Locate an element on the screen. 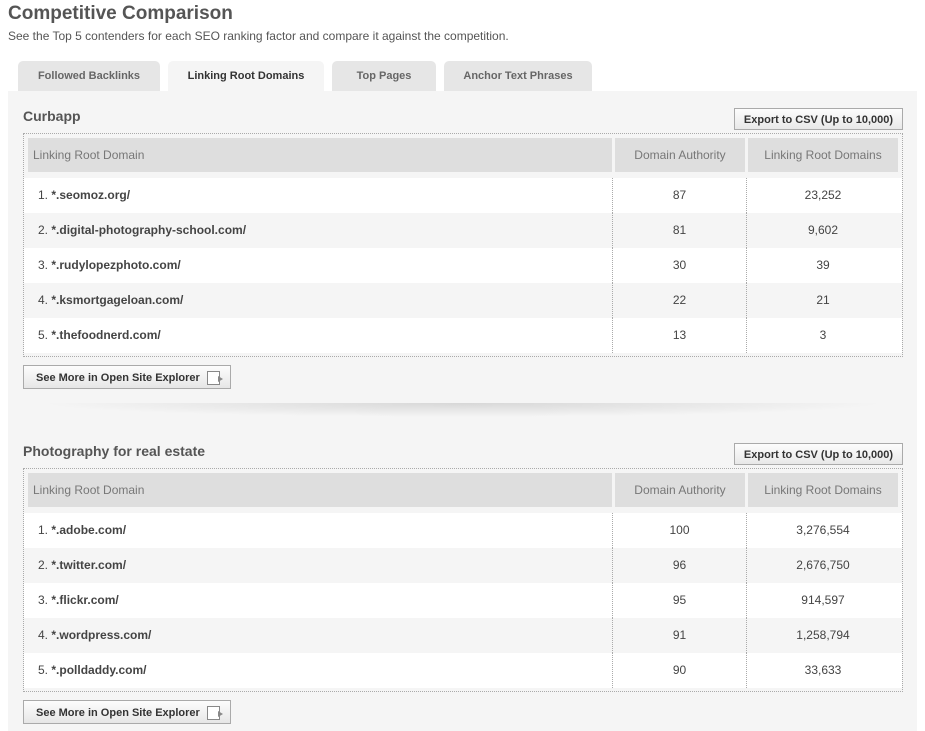 This screenshot has height=731, width=925. table-row: 5. *.polldaddy.com/ 90 33,633 is located at coordinates (463, 670).